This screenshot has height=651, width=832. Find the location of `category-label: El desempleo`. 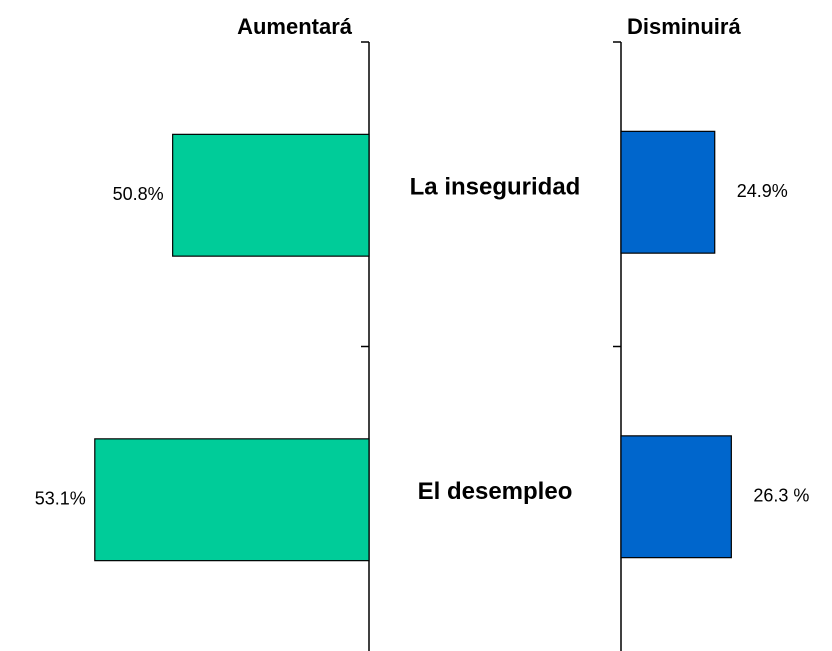

category-label: El desempleo is located at coordinates (495, 491).